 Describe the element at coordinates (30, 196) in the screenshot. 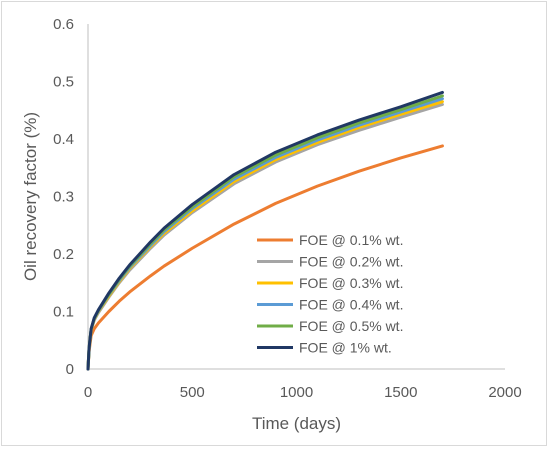

I see `y-axis-title: Oil recovery factor (%)` at that location.